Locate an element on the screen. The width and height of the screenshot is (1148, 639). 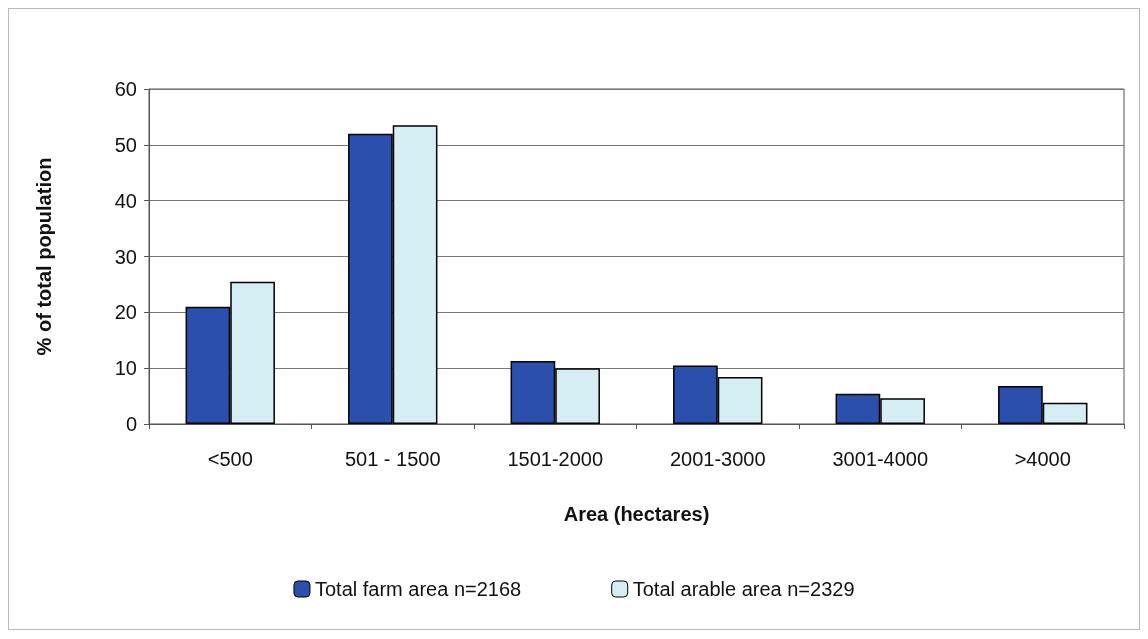
x-axis-title: Area (hectares) is located at coordinates (636, 514).